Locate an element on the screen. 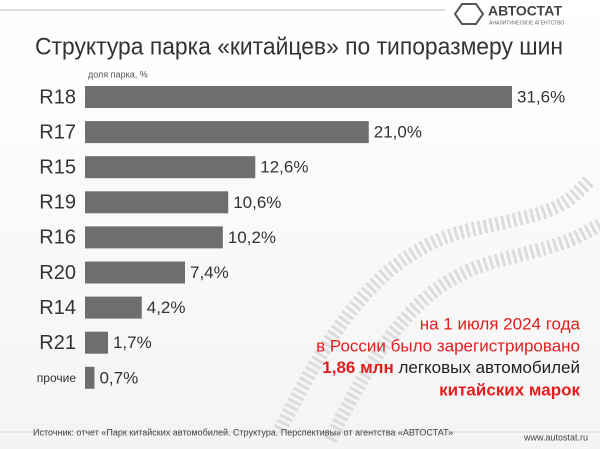 This screenshot has width=600, height=449. value-label: 7,4% is located at coordinates (209, 272).